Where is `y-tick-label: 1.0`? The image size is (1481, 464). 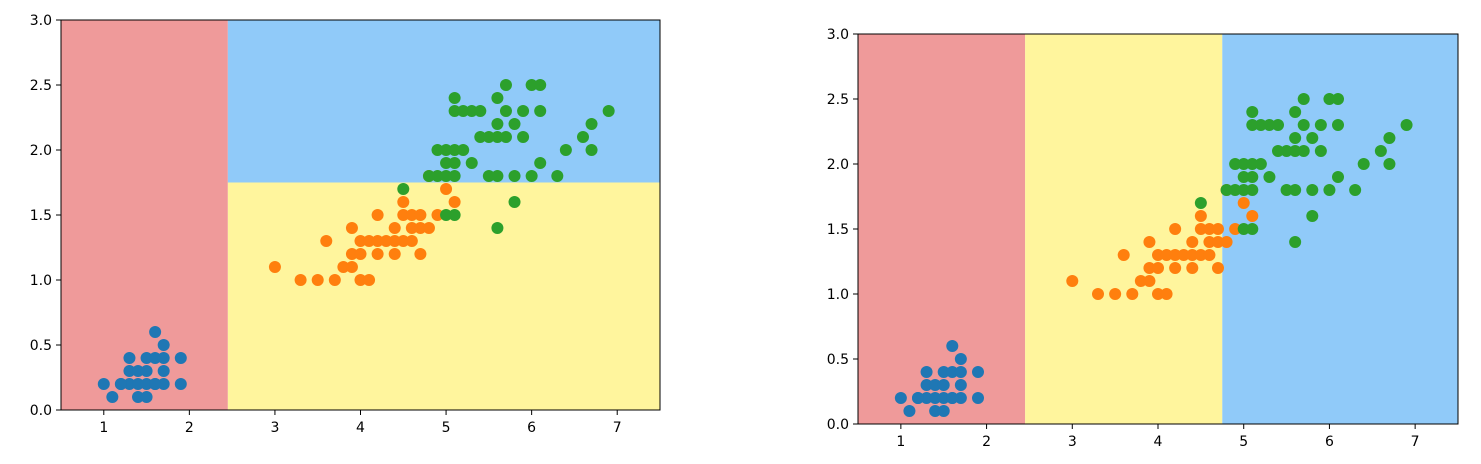
y-tick-label: 1.0 is located at coordinates (41, 281).